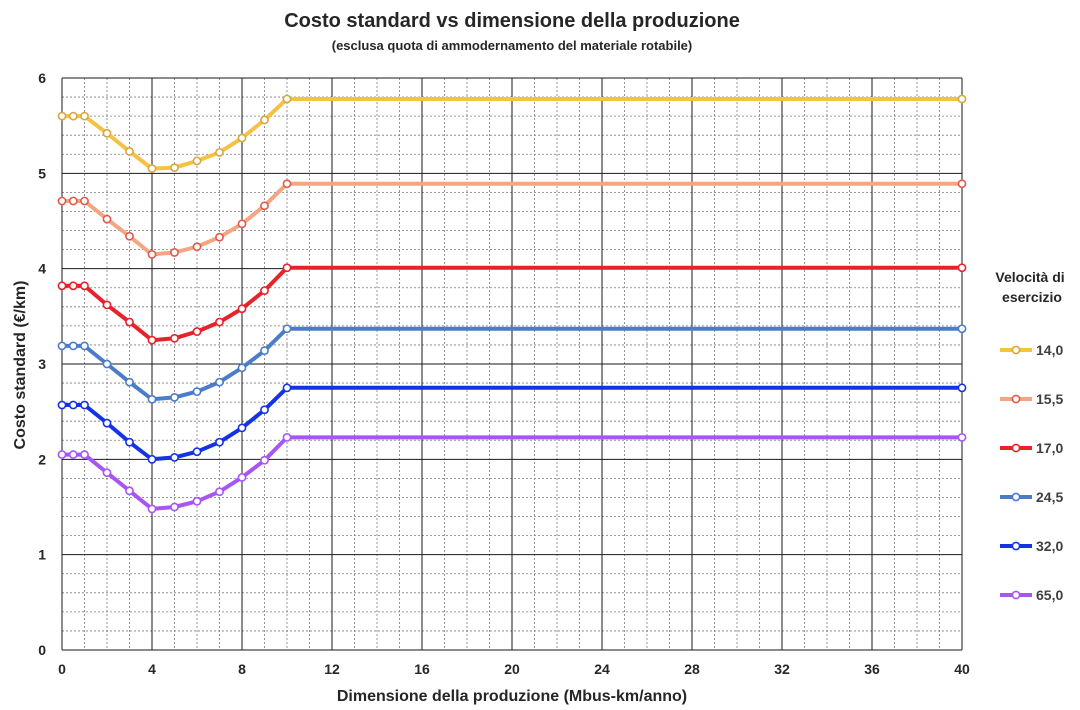 This screenshot has height=710, width=1080. Describe the element at coordinates (512, 669) in the screenshot. I see `x-tick-label: 20` at that location.